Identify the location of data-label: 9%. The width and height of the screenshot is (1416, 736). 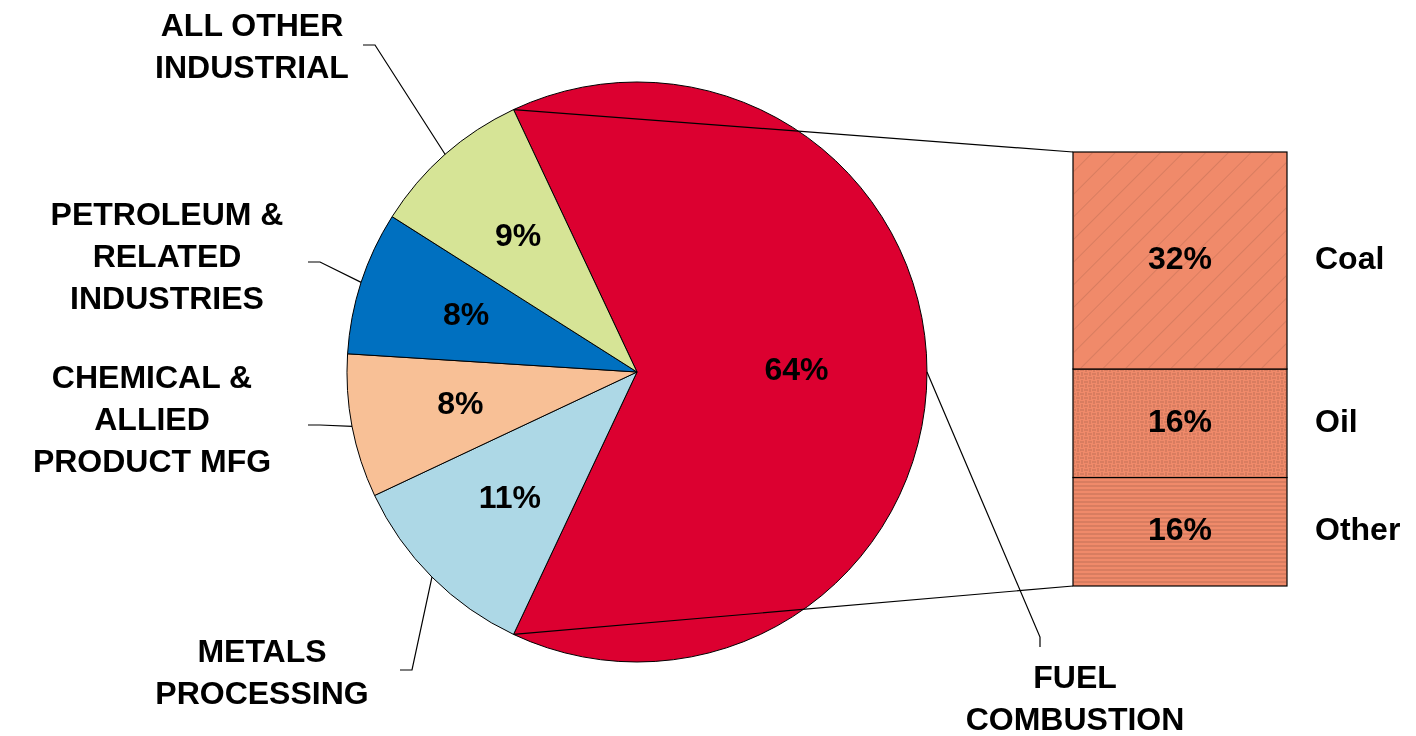
(518, 234).